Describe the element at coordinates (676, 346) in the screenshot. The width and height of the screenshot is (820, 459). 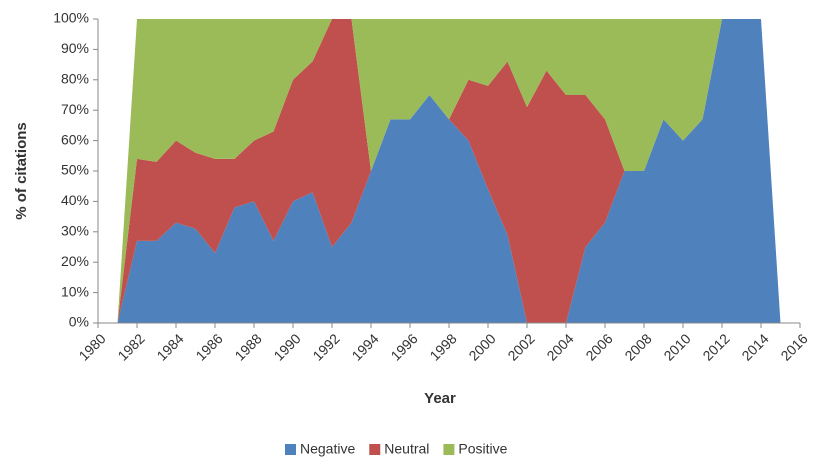
I see `x-tick-label: 2010` at that location.